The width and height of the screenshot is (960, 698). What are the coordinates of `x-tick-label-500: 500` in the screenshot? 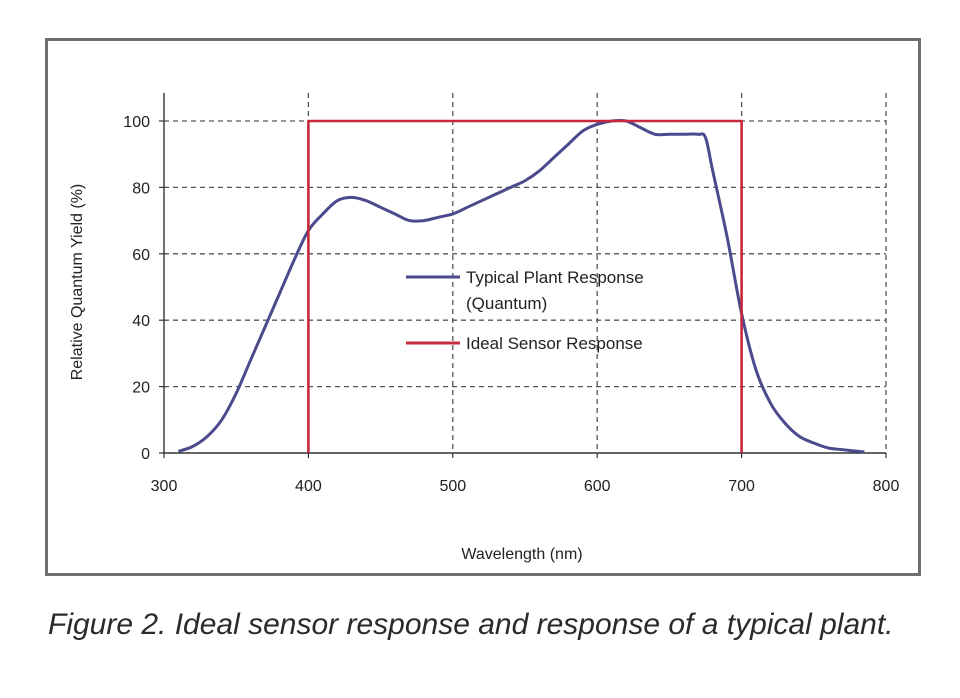 It's located at (452, 486).